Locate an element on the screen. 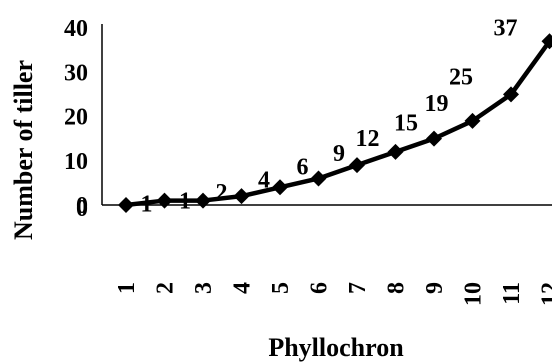  y-tick-label: 10 is located at coordinates (76, 162).